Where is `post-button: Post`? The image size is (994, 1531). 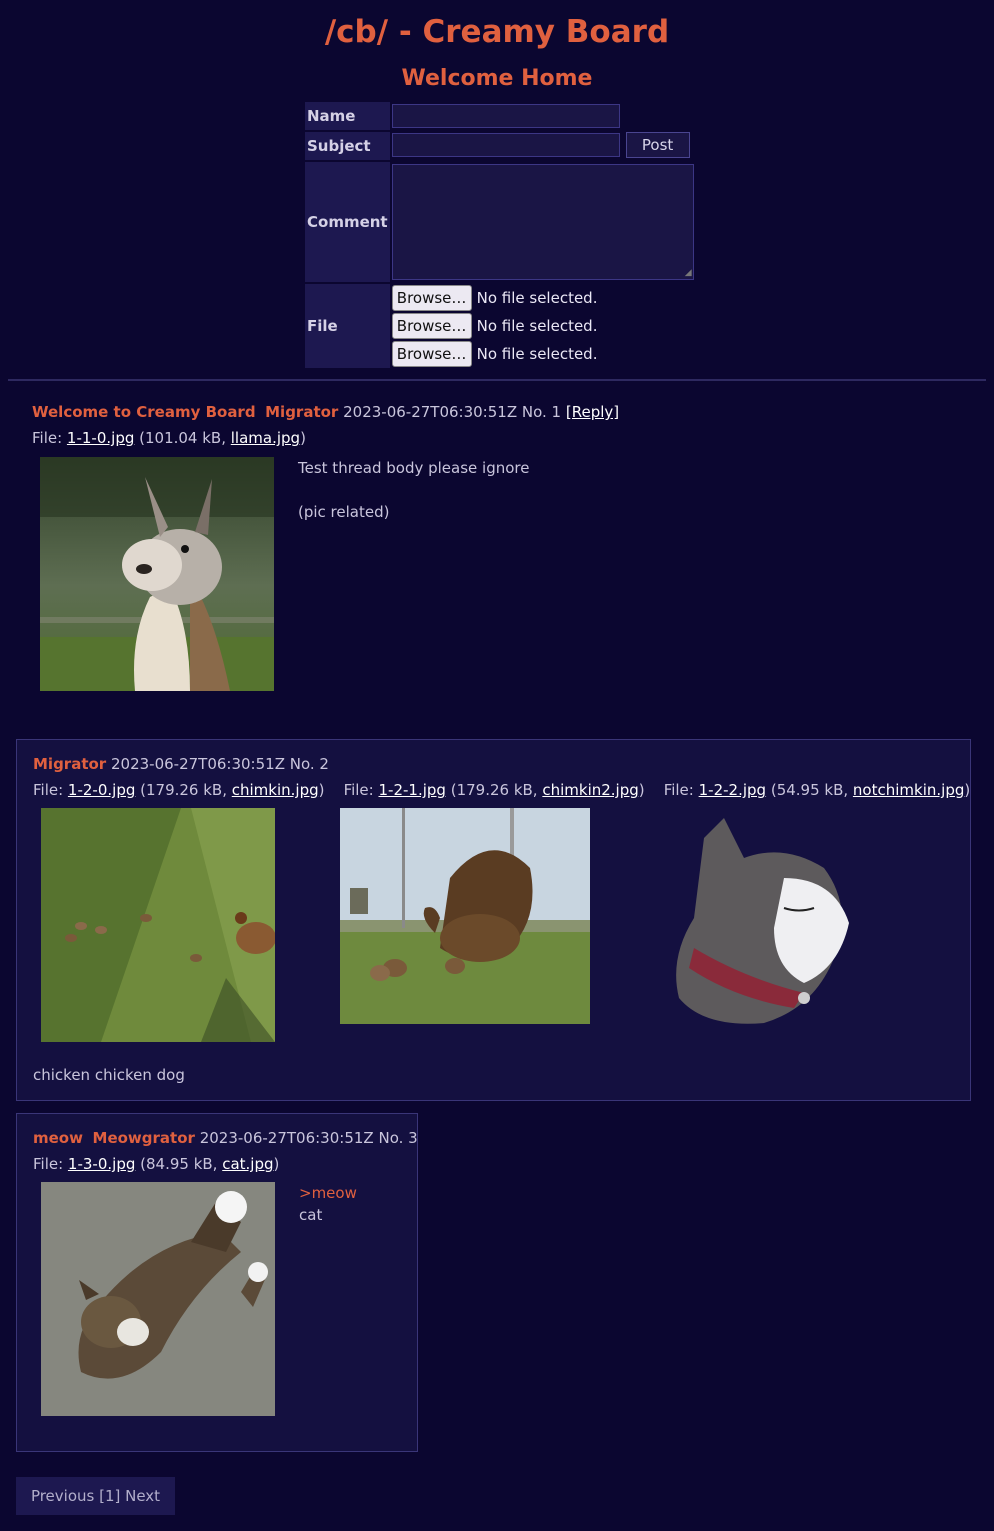 post-button: Post is located at coordinates (657, 145).